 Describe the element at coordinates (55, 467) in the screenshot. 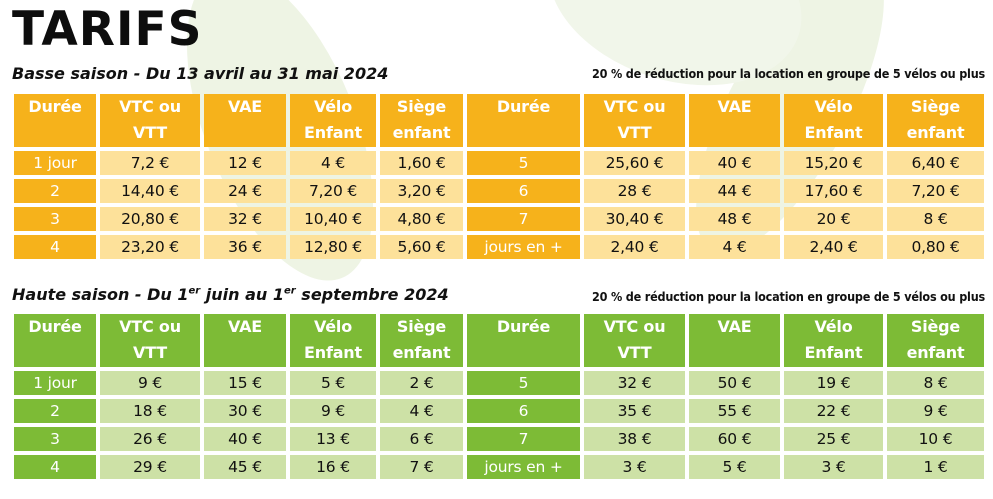

I see `duration-cell: 4` at that location.